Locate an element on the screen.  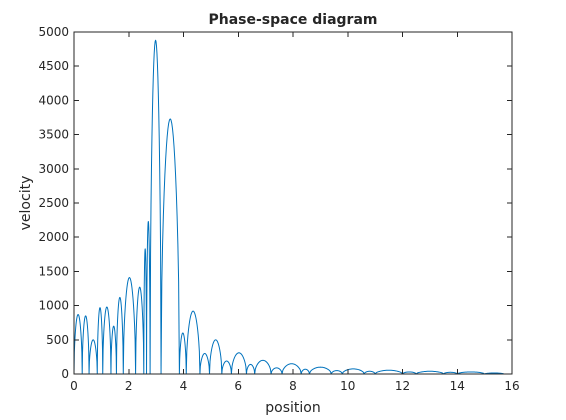
x-tick-label: 12 is located at coordinates (402, 386).